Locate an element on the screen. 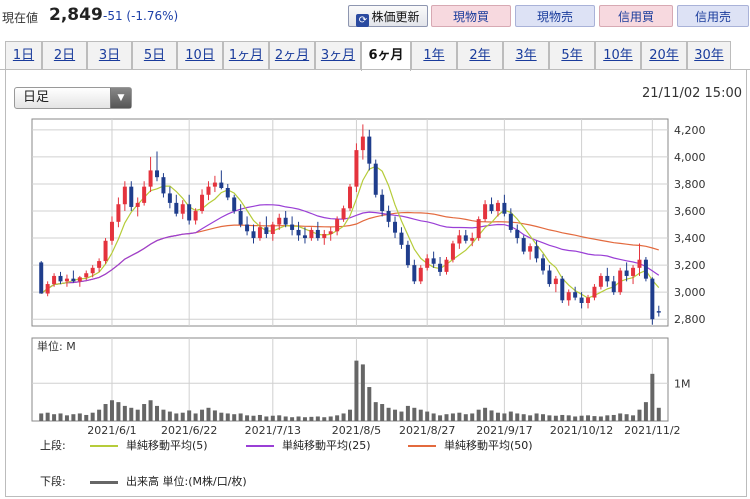  legend-ma25-swatch is located at coordinates (260, 446).